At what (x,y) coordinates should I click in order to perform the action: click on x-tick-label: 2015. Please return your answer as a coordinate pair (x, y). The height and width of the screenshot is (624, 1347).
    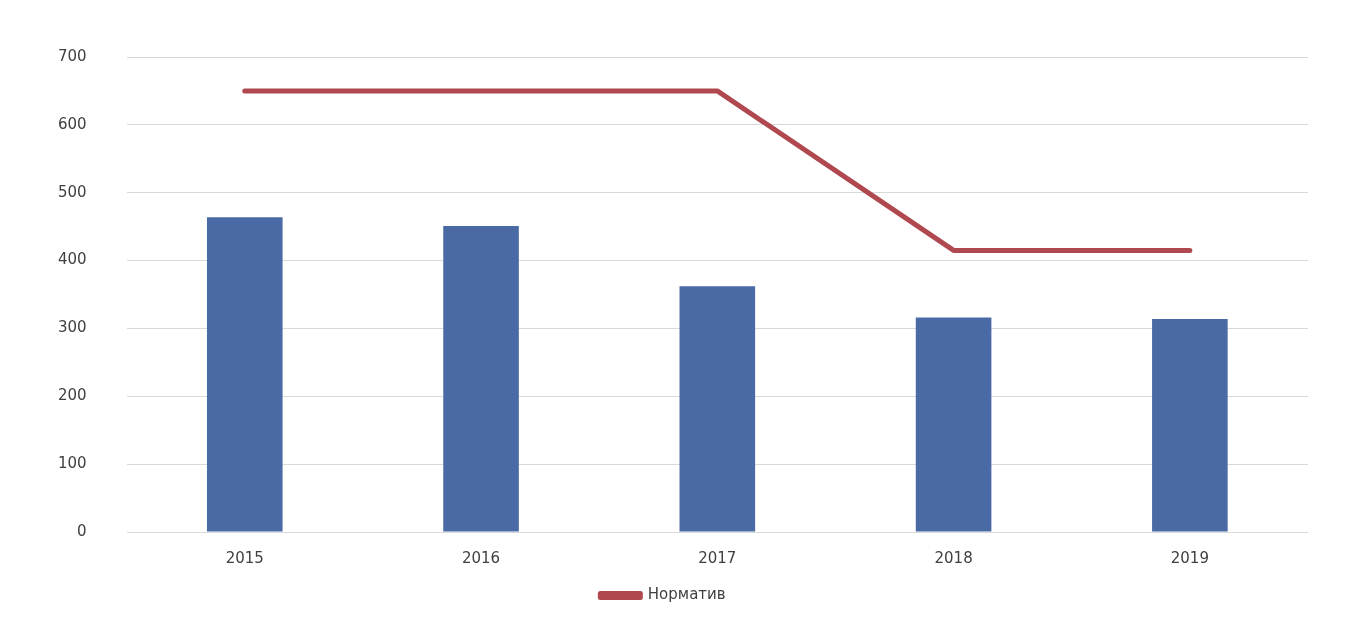
    Looking at the image, I should click on (244, 557).